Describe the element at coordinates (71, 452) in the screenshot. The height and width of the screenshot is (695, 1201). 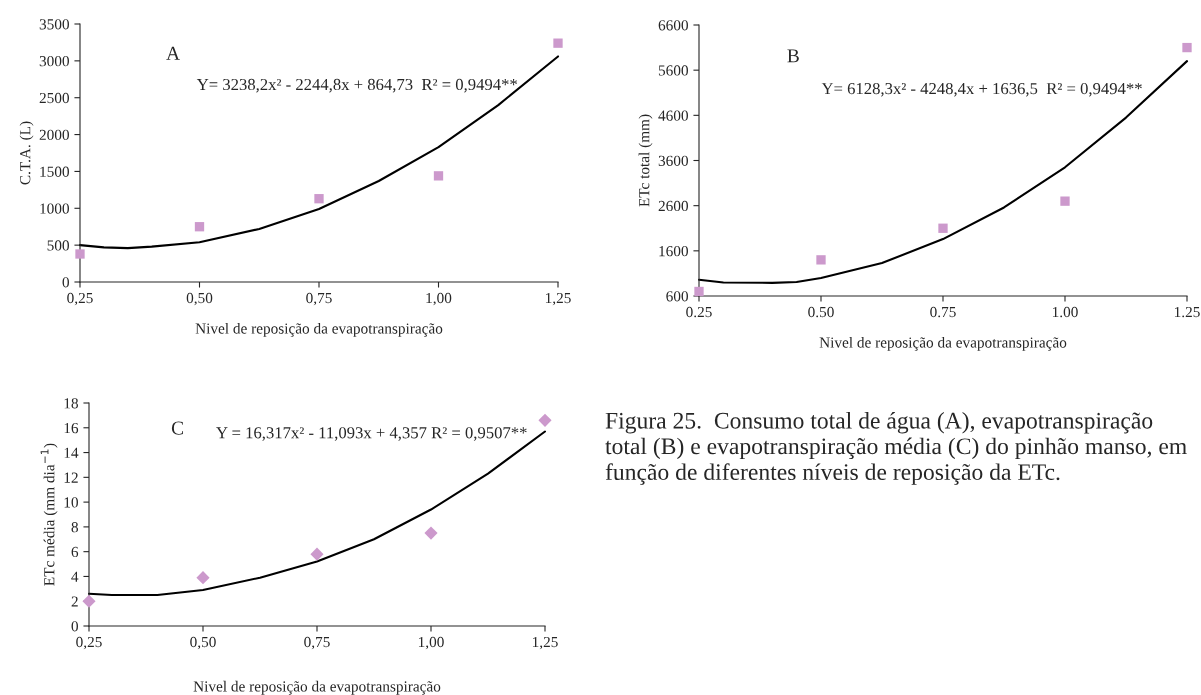
I see `y-tick-label: 14` at that location.